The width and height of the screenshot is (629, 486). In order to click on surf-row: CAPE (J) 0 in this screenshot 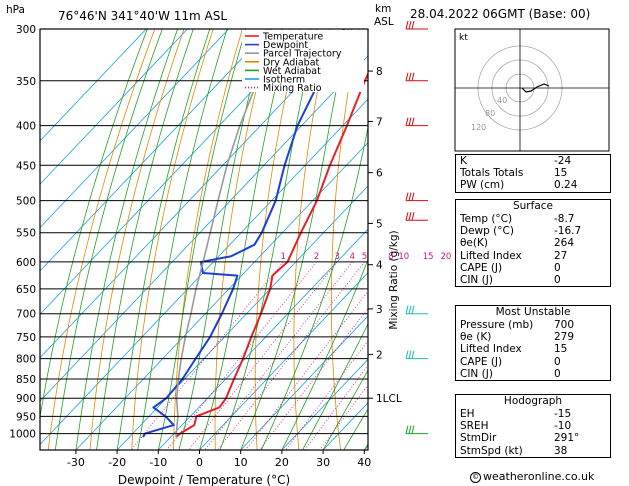, I will do `click(533, 268)`.